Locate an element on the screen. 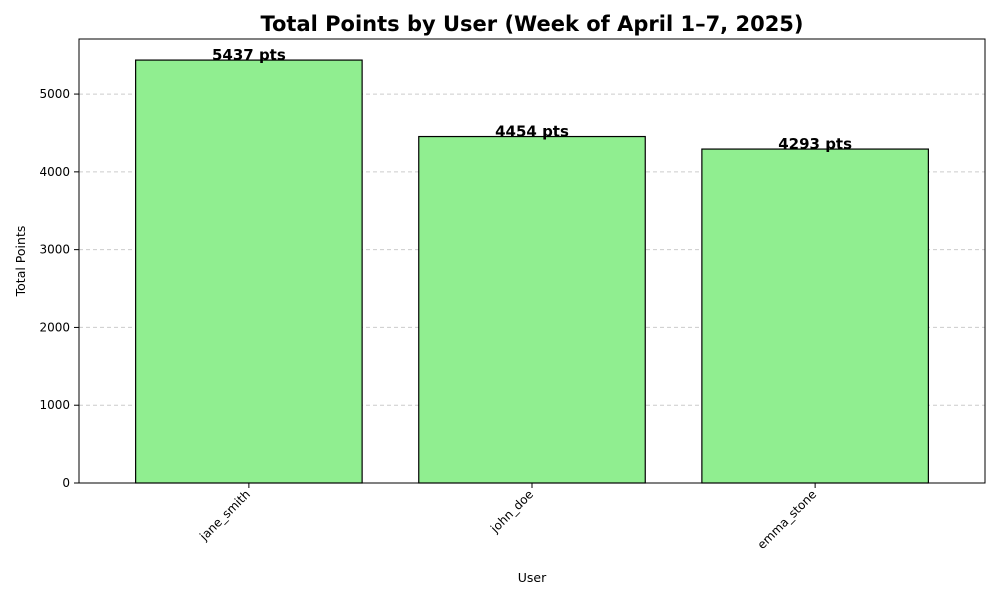  x-tick-label: emma_stone is located at coordinates (787, 519).